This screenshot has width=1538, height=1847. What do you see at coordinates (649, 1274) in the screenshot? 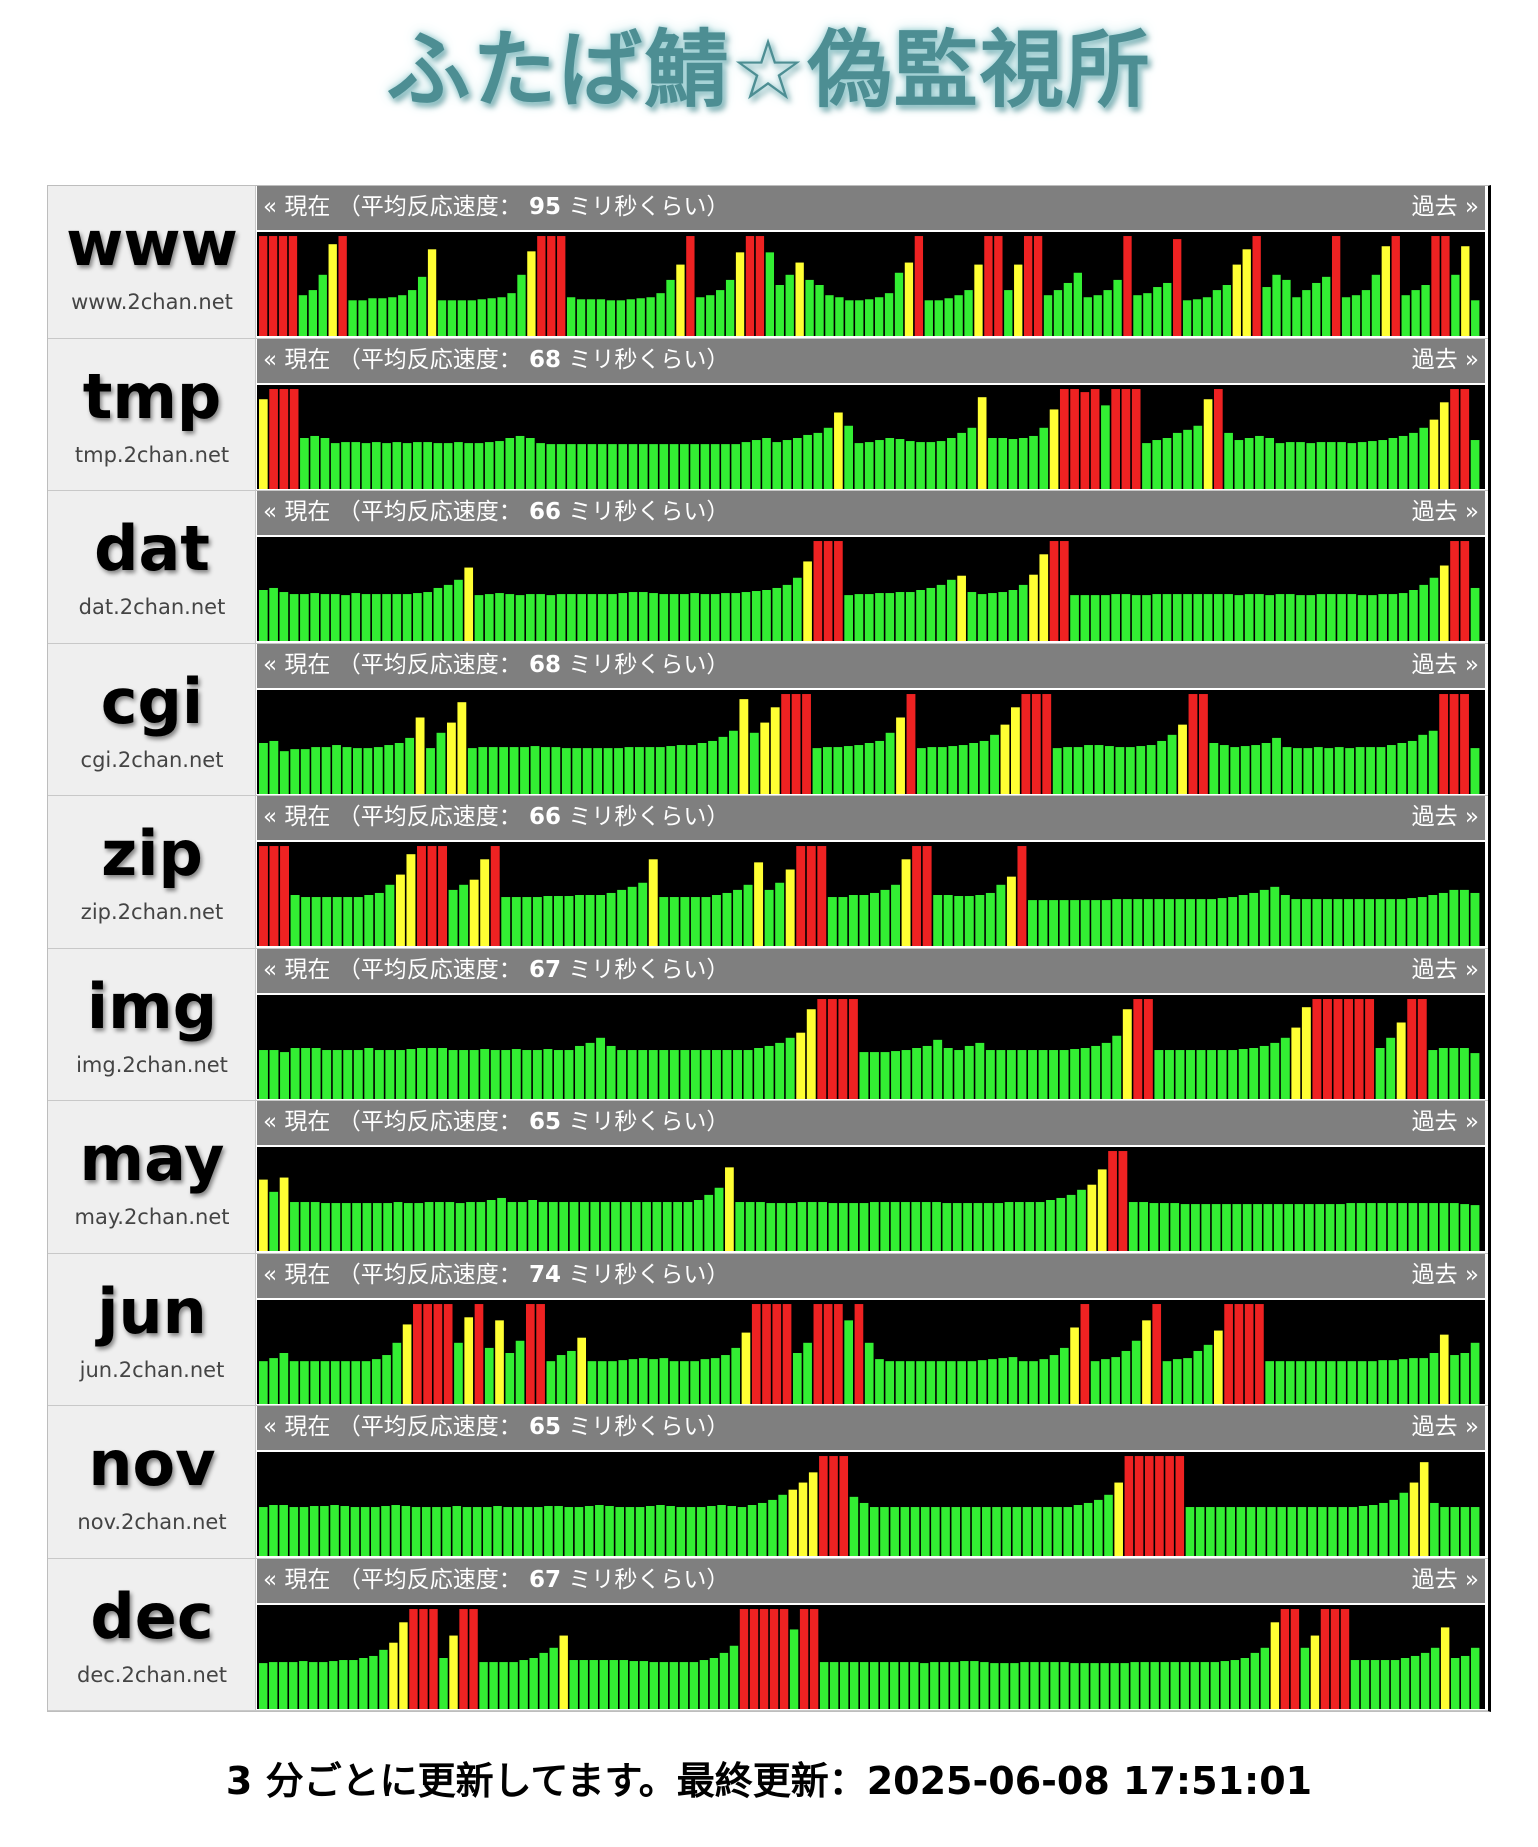
I see `avg-suffix: ミリ秒くらい）` at bounding box center [649, 1274].